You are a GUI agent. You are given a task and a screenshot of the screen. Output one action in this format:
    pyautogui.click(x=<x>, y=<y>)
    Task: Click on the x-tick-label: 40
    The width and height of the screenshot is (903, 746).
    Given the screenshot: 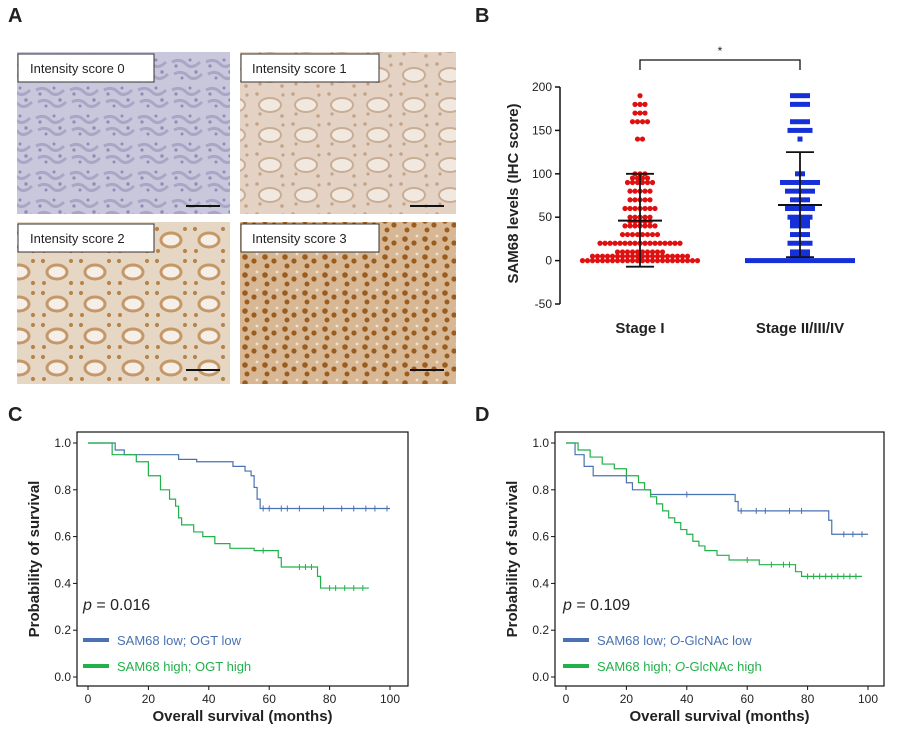 What is the action you would take?
    pyautogui.click(x=687, y=699)
    